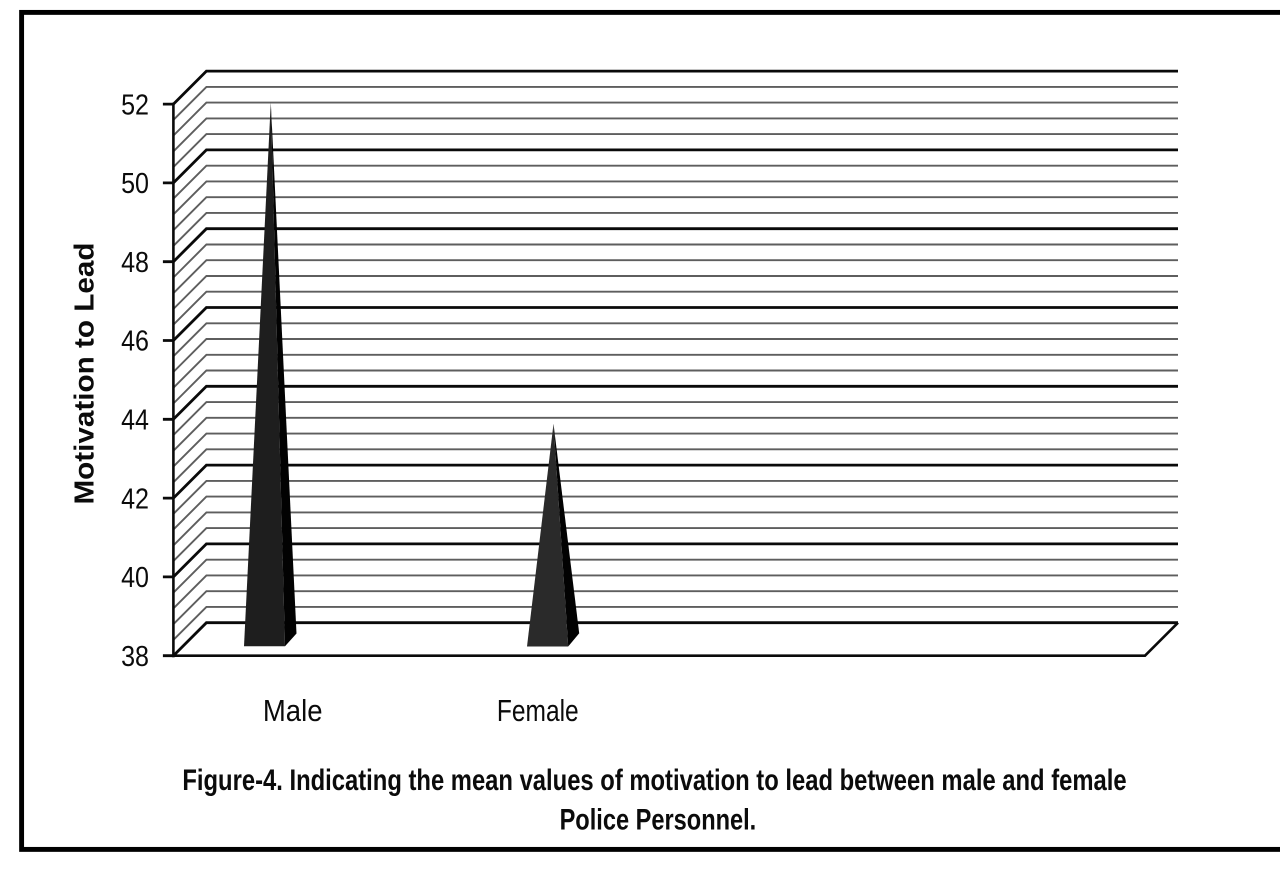 This screenshot has height=889, width=1280. What do you see at coordinates (135, 578) in the screenshot?
I see `svg-text: 40` at bounding box center [135, 578].